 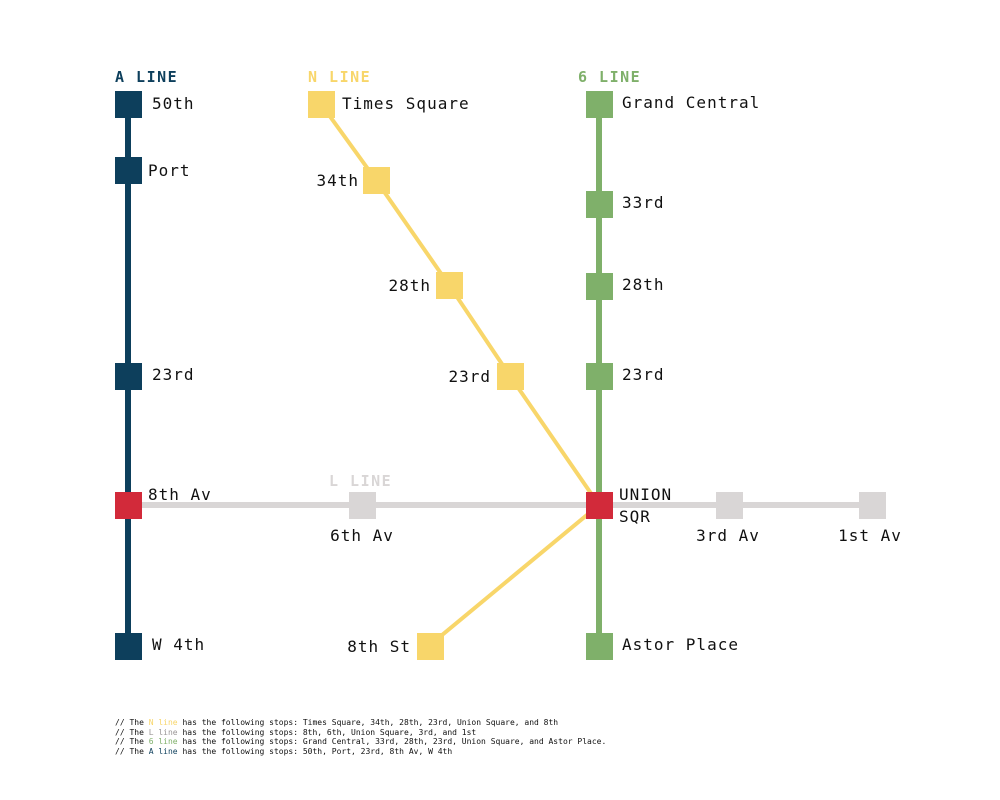 I want to click on station-a-50th-marker, so click(x=128, y=104).